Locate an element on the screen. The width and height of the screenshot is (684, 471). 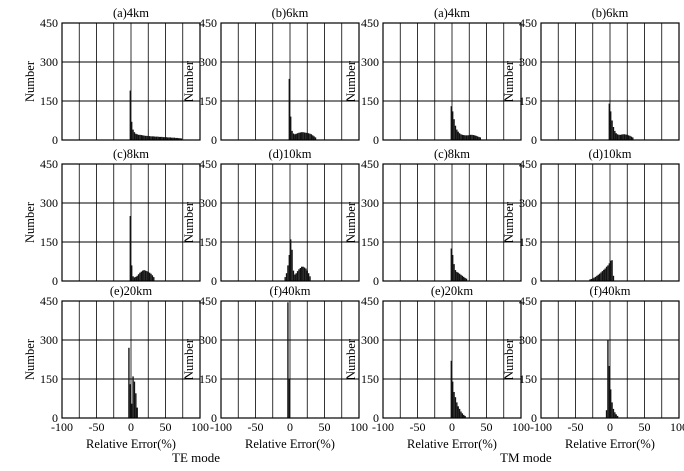
te-f-xtick-label: 50 is located at coordinates (325, 427).